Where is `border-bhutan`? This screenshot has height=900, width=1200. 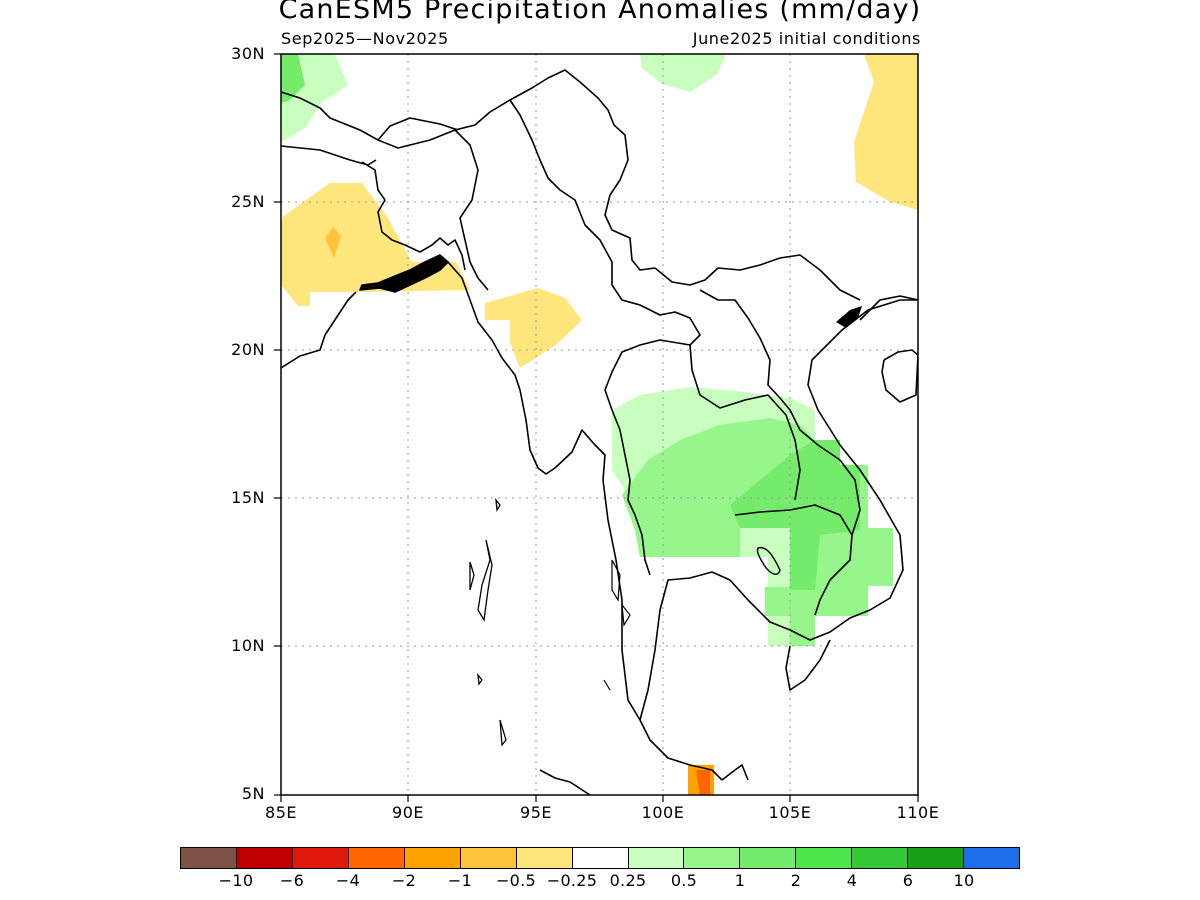
border-bhutan is located at coordinates (418, 129).